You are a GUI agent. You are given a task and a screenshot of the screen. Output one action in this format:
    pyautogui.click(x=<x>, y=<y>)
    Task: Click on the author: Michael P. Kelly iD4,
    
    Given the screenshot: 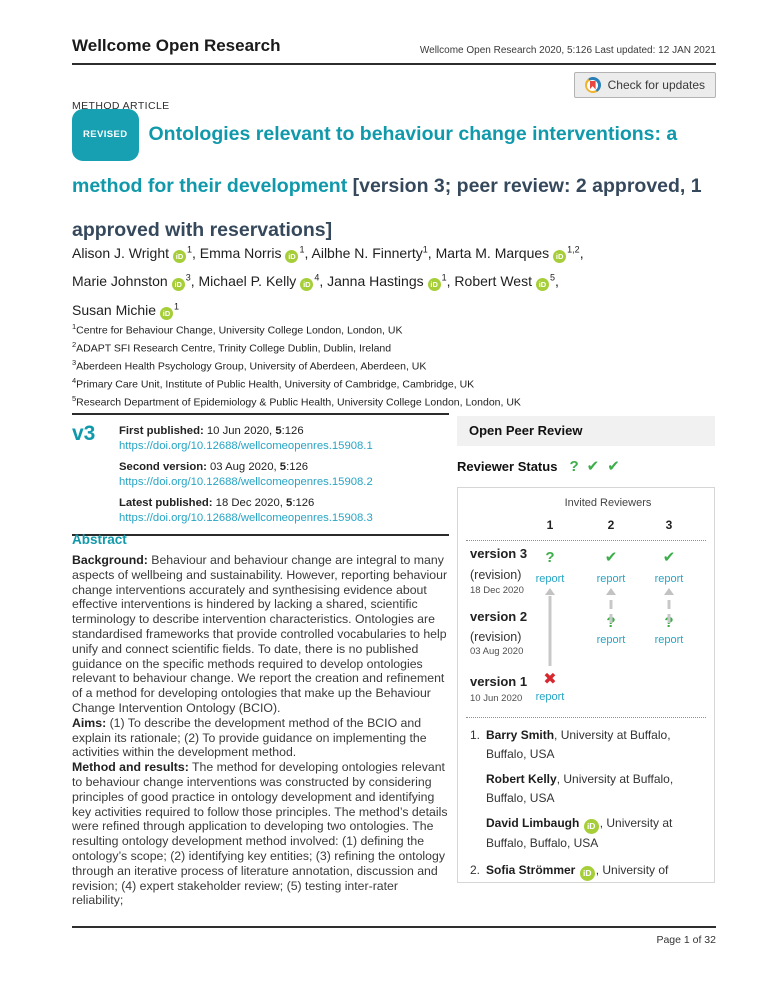 What is the action you would take?
    pyautogui.click(x=263, y=282)
    